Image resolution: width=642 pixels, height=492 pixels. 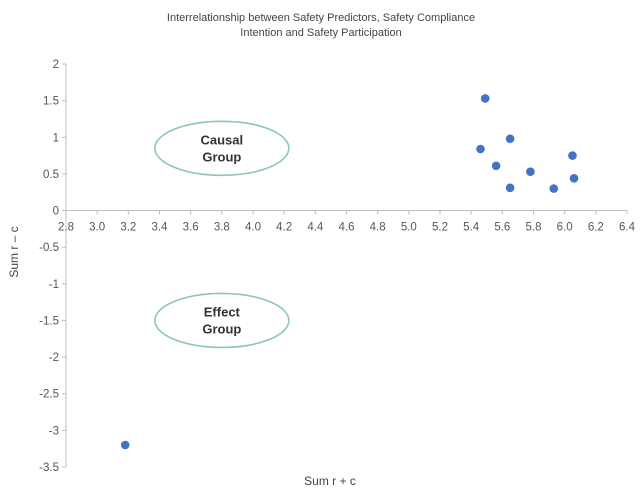 I want to click on y-tick-label: -0.5, so click(x=49, y=248).